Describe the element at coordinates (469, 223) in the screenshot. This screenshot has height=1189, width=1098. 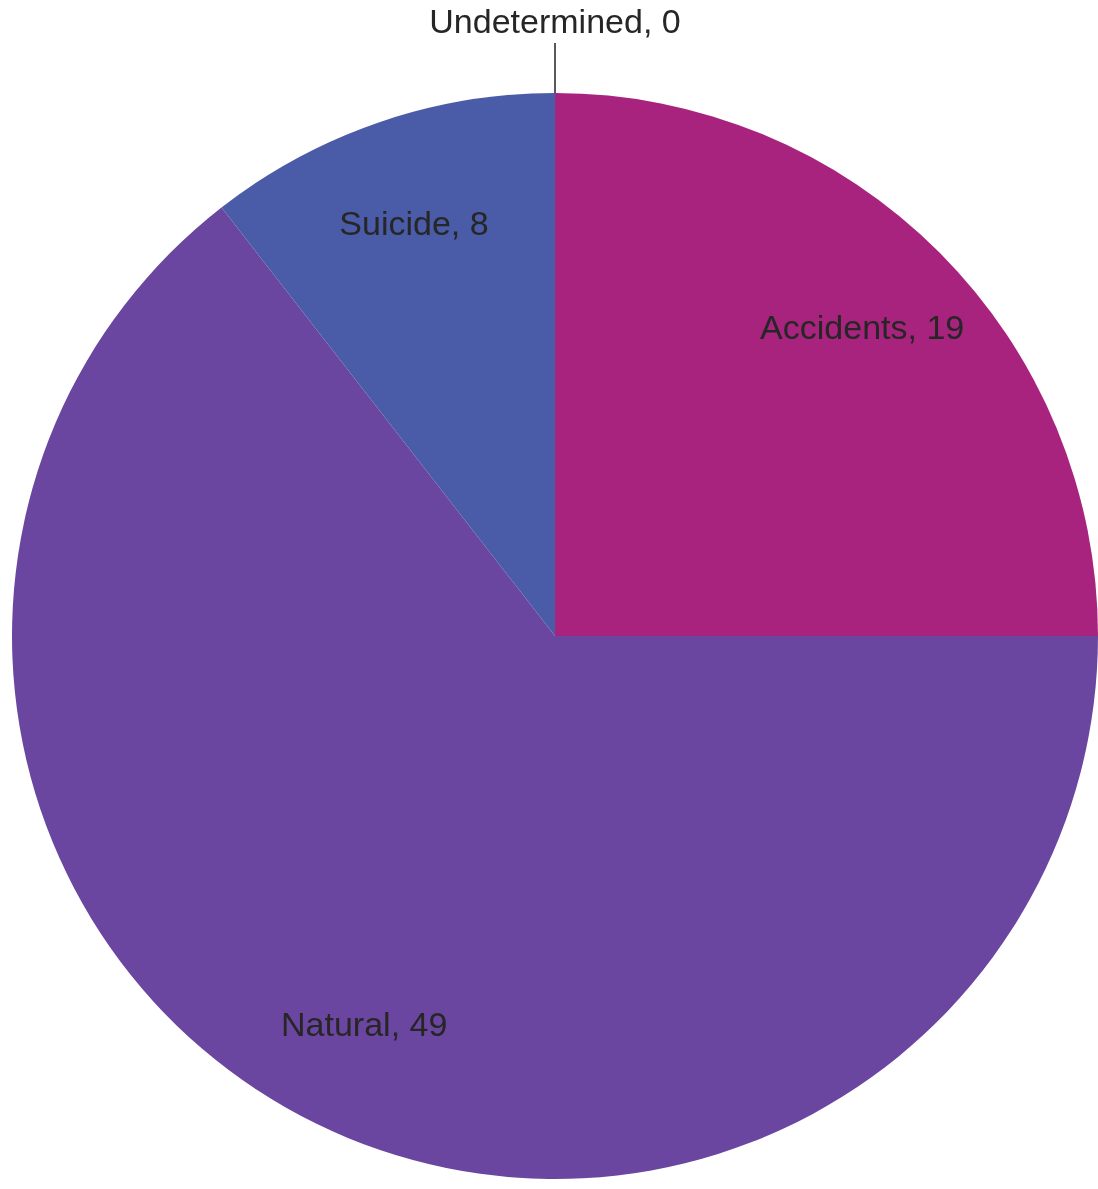
I see `data-label: , 8` at that location.